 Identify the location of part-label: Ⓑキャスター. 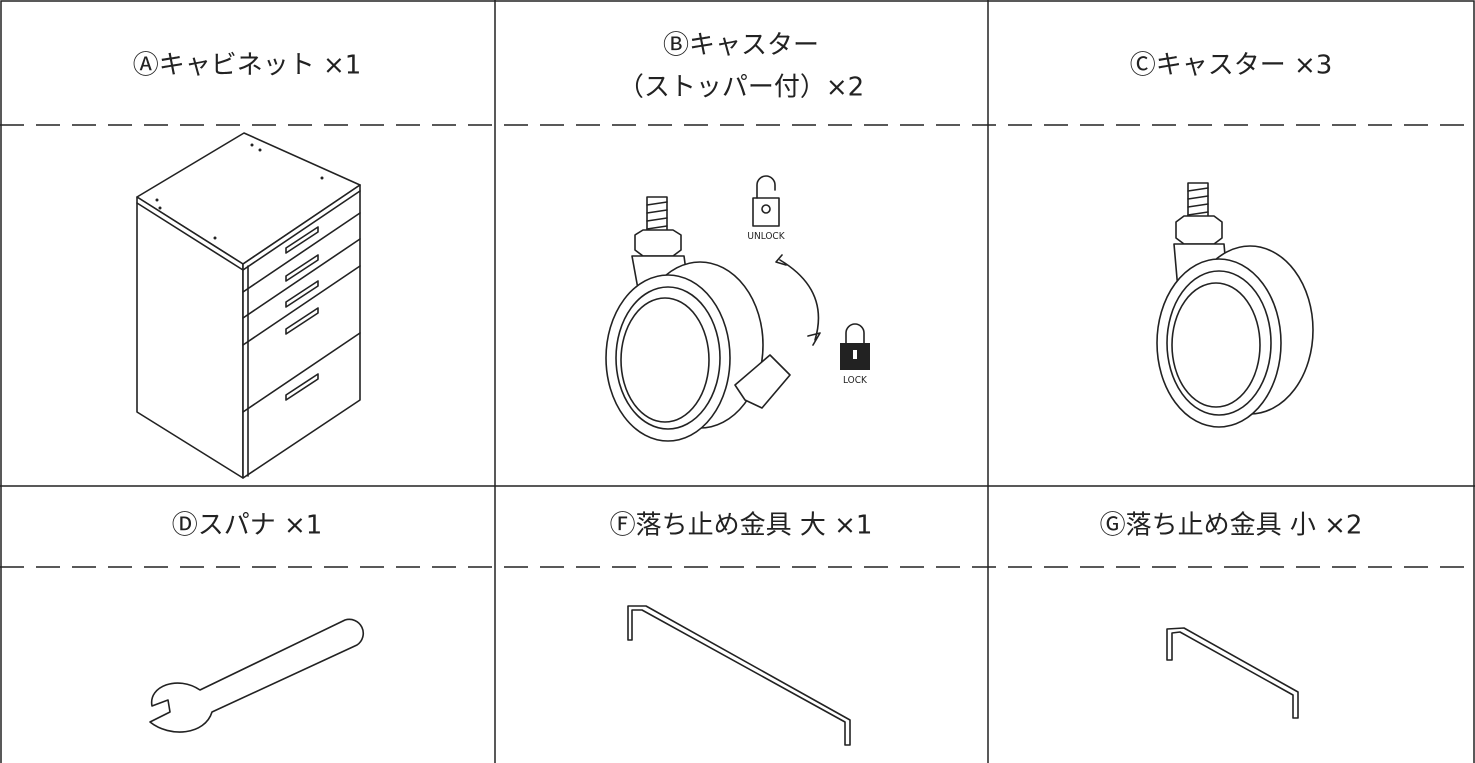
(741, 46).